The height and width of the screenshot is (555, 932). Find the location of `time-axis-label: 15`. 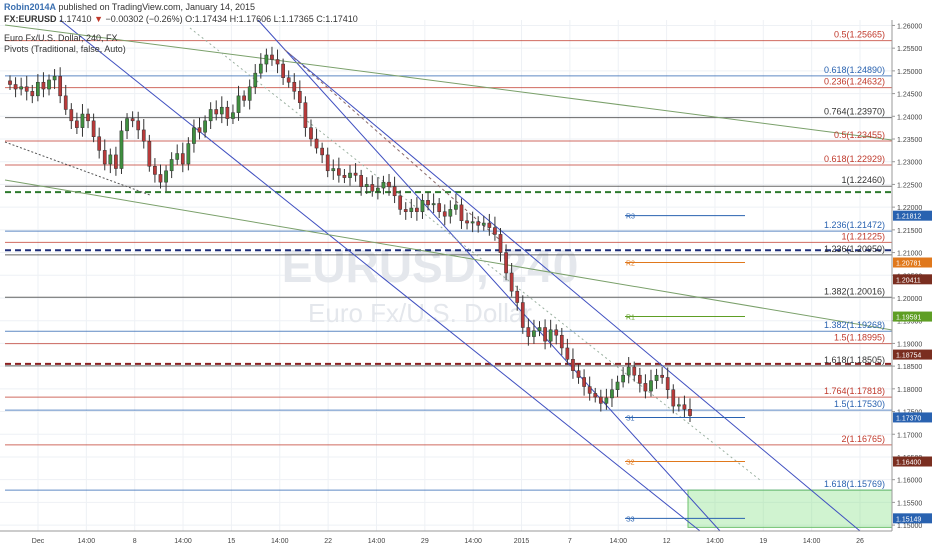

time-axis-label: 15 is located at coordinates (232, 541).